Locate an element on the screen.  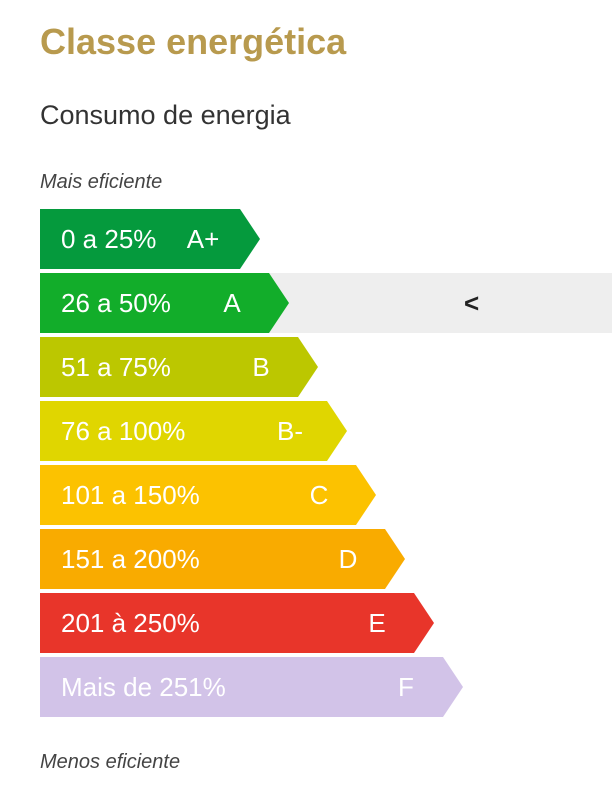
rating-class-label: C is located at coordinates (319, 495).